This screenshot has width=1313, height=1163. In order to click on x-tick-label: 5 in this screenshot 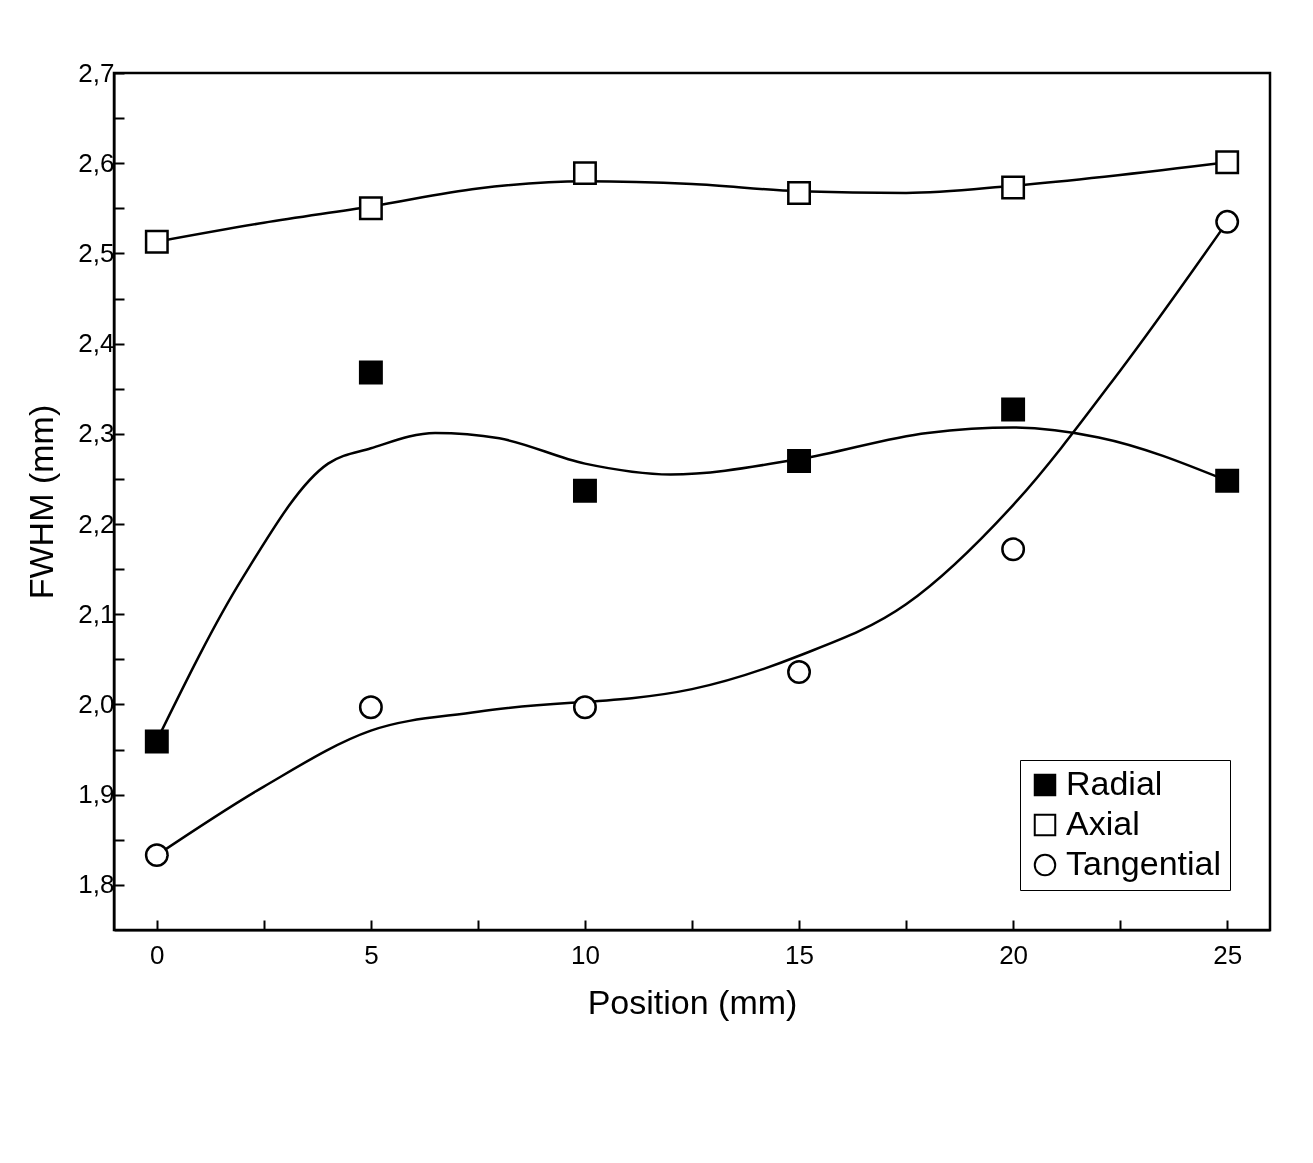, I will do `click(371, 954)`.